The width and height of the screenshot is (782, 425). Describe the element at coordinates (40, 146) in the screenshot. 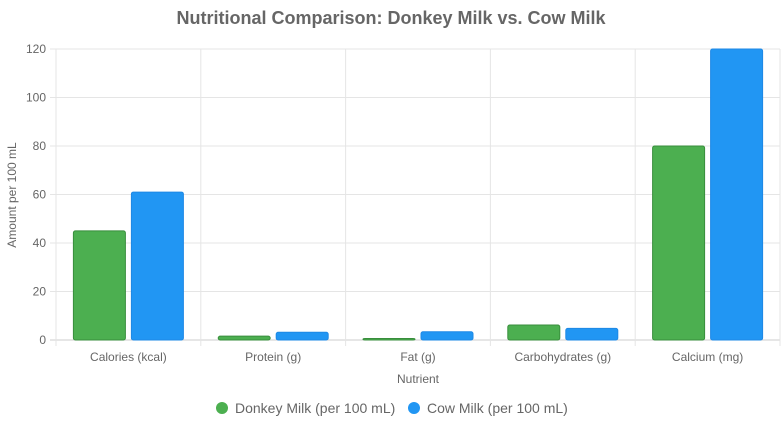

I see `y-tick-label: 80` at that location.